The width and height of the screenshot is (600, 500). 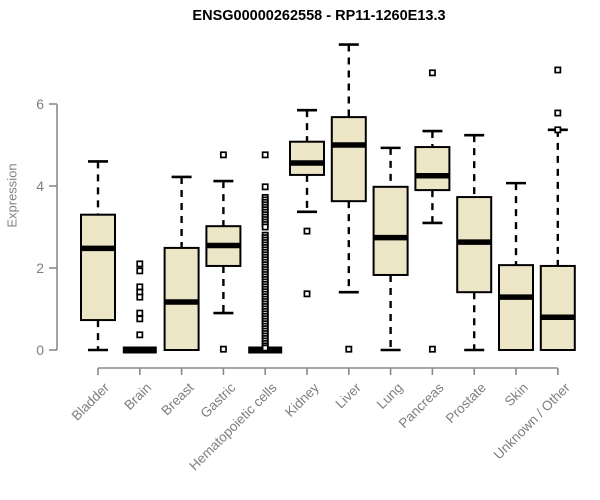 What do you see at coordinates (139, 307) in the screenshot?
I see `boxplot-group-brain` at bounding box center [139, 307].